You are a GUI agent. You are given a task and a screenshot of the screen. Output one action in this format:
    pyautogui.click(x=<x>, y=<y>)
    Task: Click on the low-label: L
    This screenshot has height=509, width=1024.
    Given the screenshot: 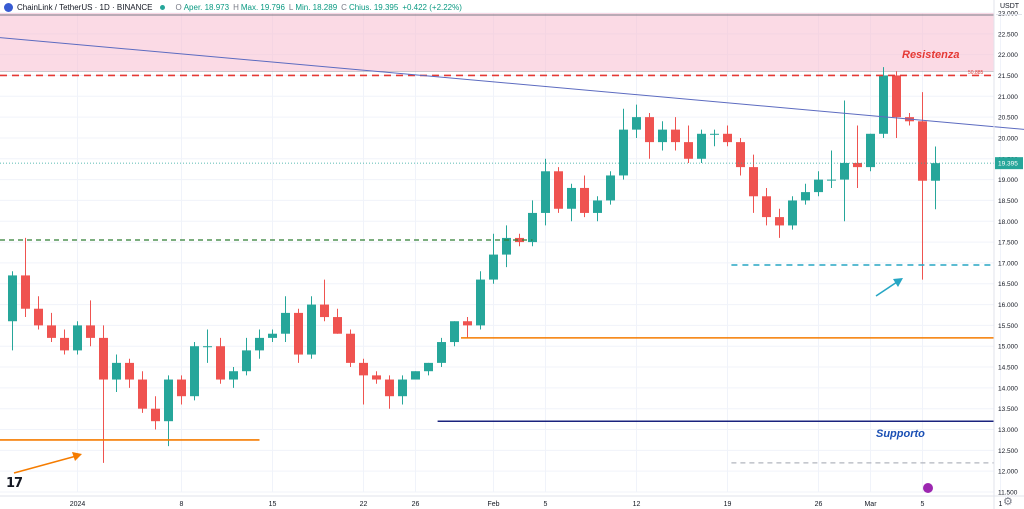 What is the action you would take?
    pyautogui.click(x=291, y=7)
    